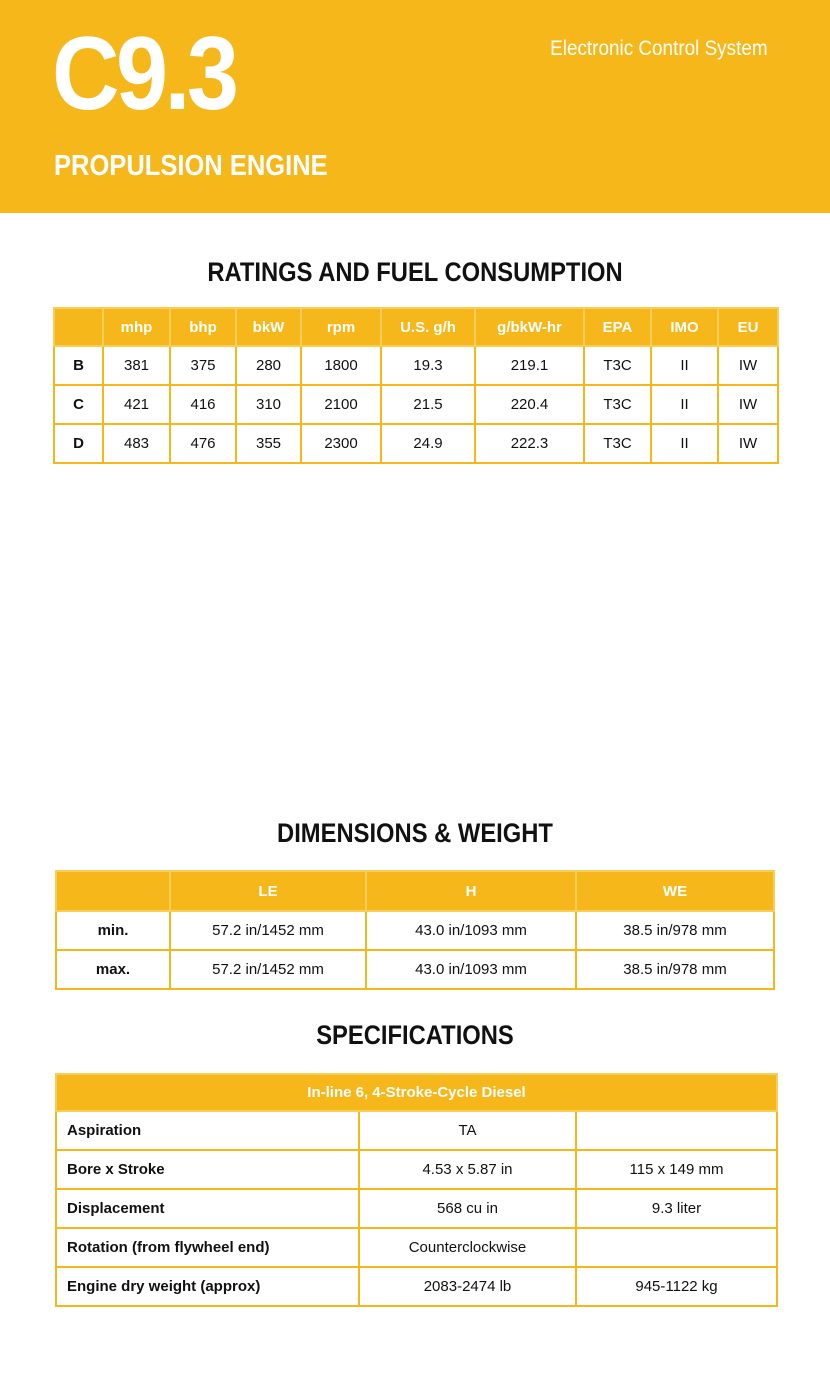 This screenshot has height=1373, width=830. What do you see at coordinates (136, 404) in the screenshot?
I see `cell: 421` at bounding box center [136, 404].